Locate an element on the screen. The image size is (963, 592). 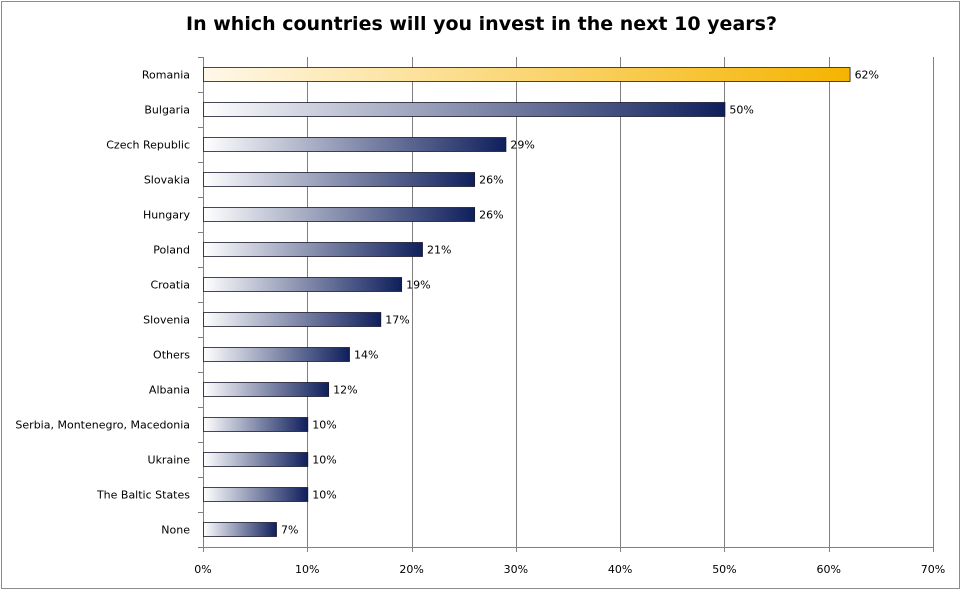
category-label: Czech Republic is located at coordinates (148, 145).